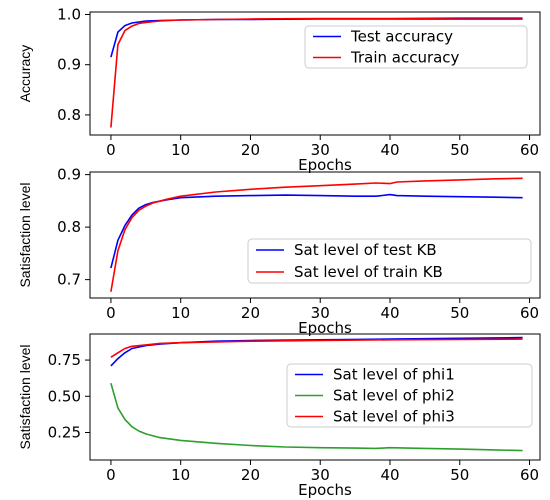 This screenshot has width=550, height=500. What do you see at coordinates (64, 396) in the screenshot?
I see `y-tick-label: 0.50` at bounding box center [64, 396].